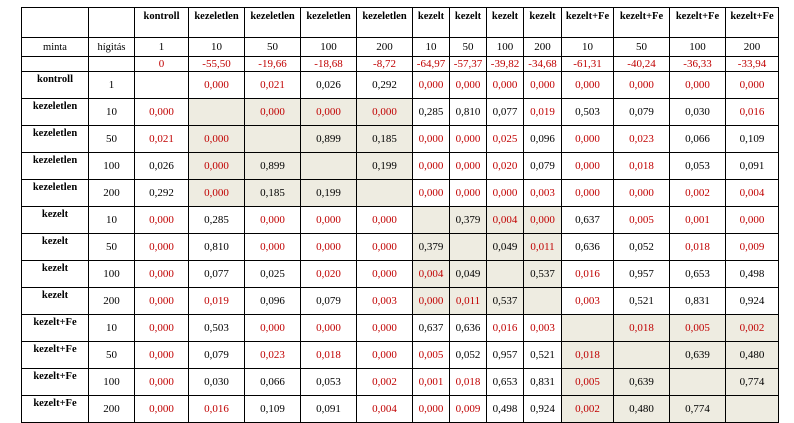 The image size is (794, 423). What do you see at coordinates (641, 409) in the screenshot?
I see `p-value-cell: 0,480` at bounding box center [641, 409].